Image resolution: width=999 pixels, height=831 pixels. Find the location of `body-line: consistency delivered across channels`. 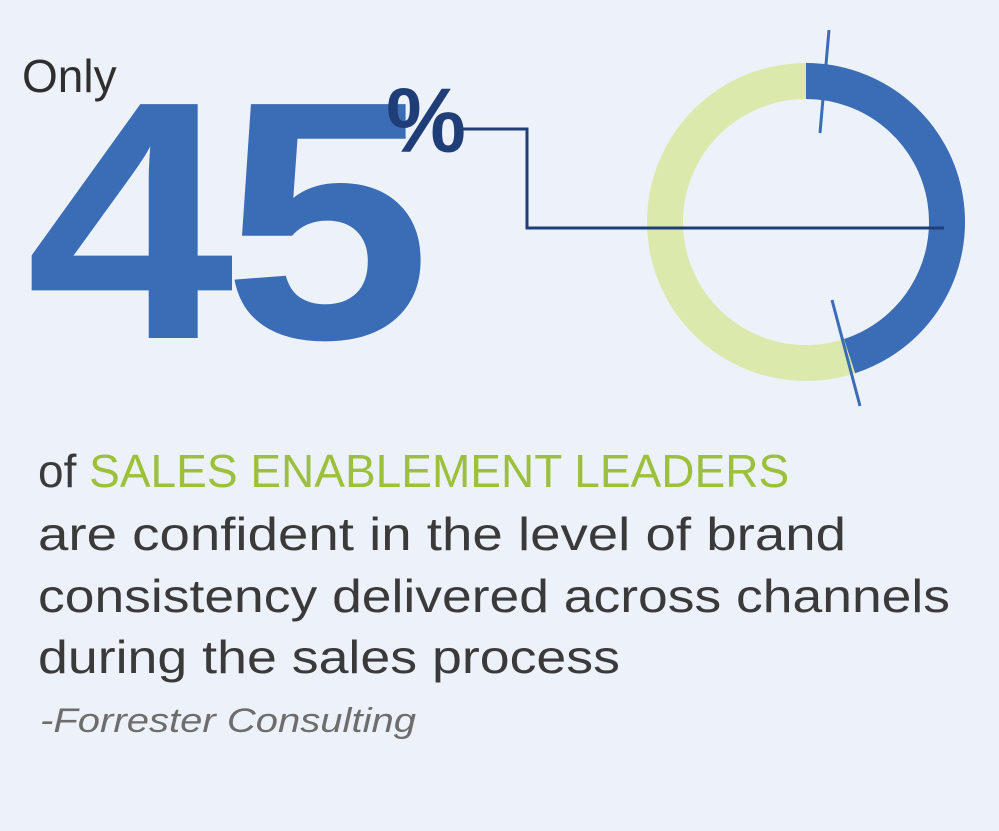

body-line: consistency delivered across channels is located at coordinates (494, 596).